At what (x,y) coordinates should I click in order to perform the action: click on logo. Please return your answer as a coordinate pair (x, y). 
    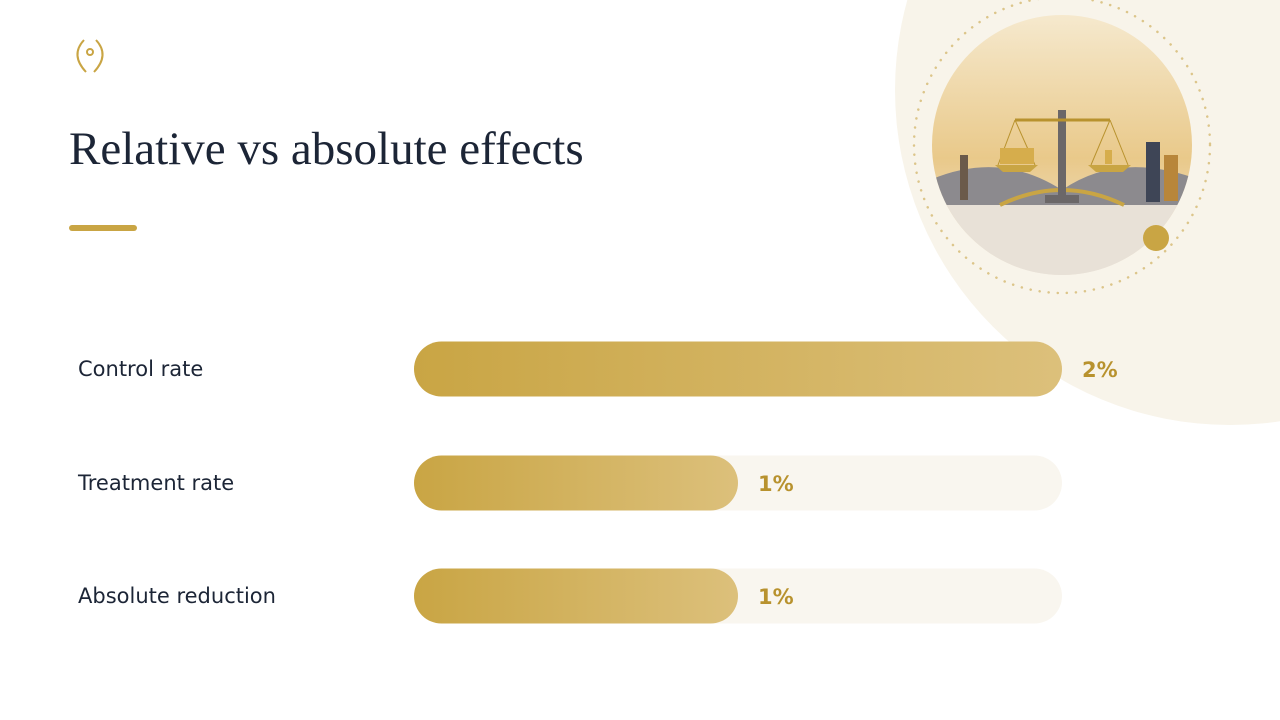
    Looking at the image, I should click on (90, 56).